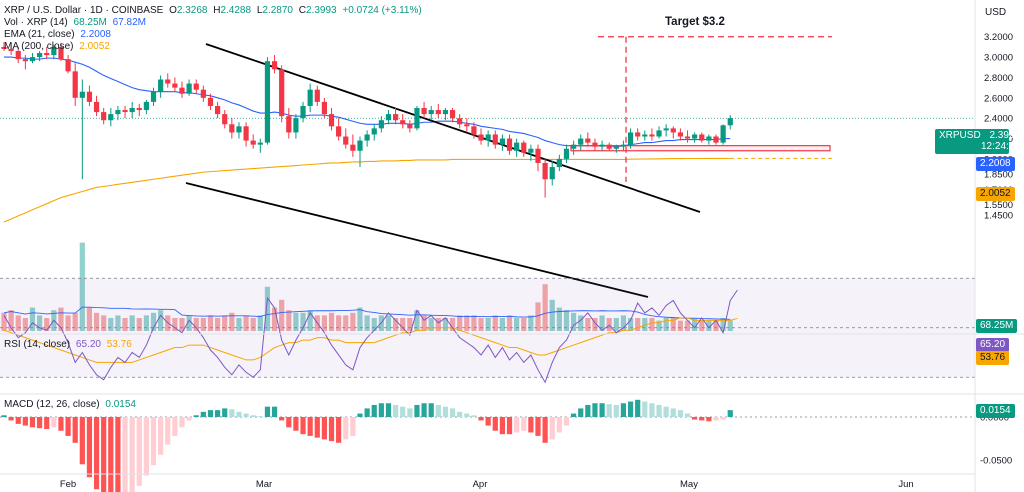  What do you see at coordinates (367, 190) in the screenshot?
I see `ma200-path` at bounding box center [367, 190].